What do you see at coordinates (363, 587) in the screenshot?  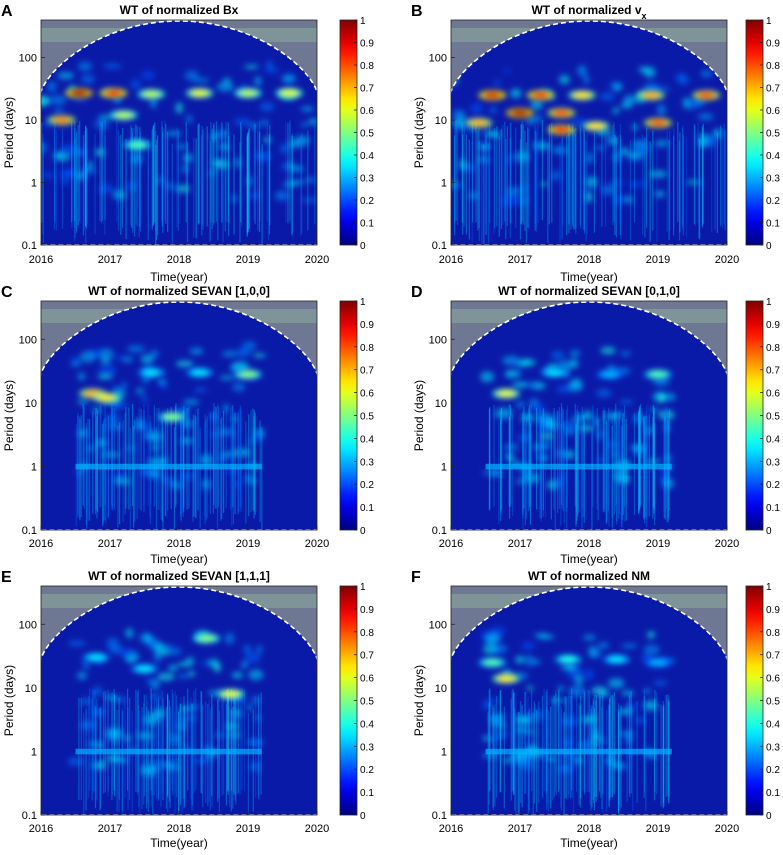 I see `colorbar-tick-label: 1` at bounding box center [363, 587].